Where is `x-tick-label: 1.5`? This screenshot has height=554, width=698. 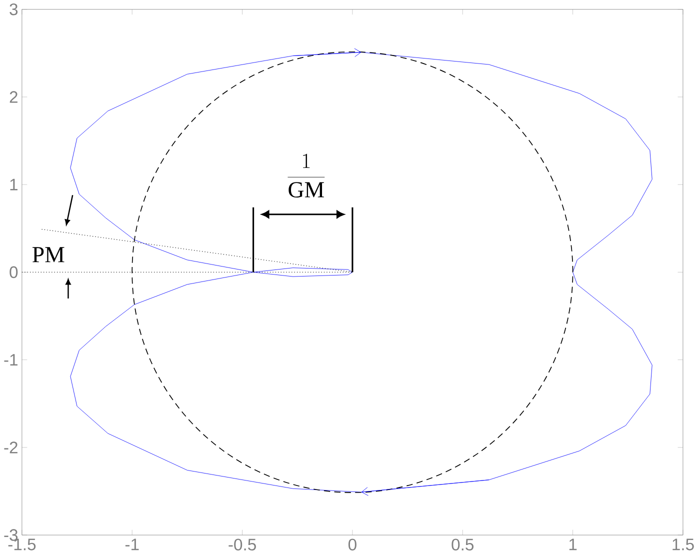 x-tick-label: 1.5 is located at coordinates (683, 544).